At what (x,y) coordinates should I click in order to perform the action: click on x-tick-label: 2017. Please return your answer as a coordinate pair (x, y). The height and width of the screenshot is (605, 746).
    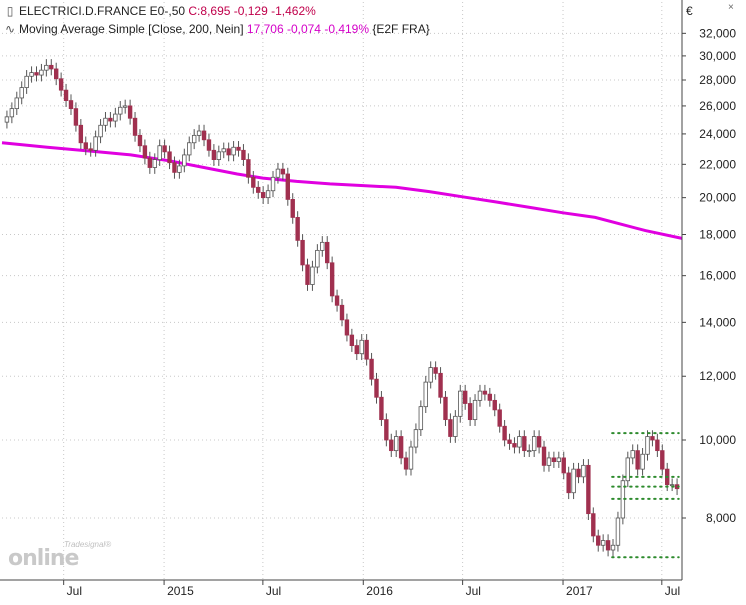
    Looking at the image, I should click on (579, 591).